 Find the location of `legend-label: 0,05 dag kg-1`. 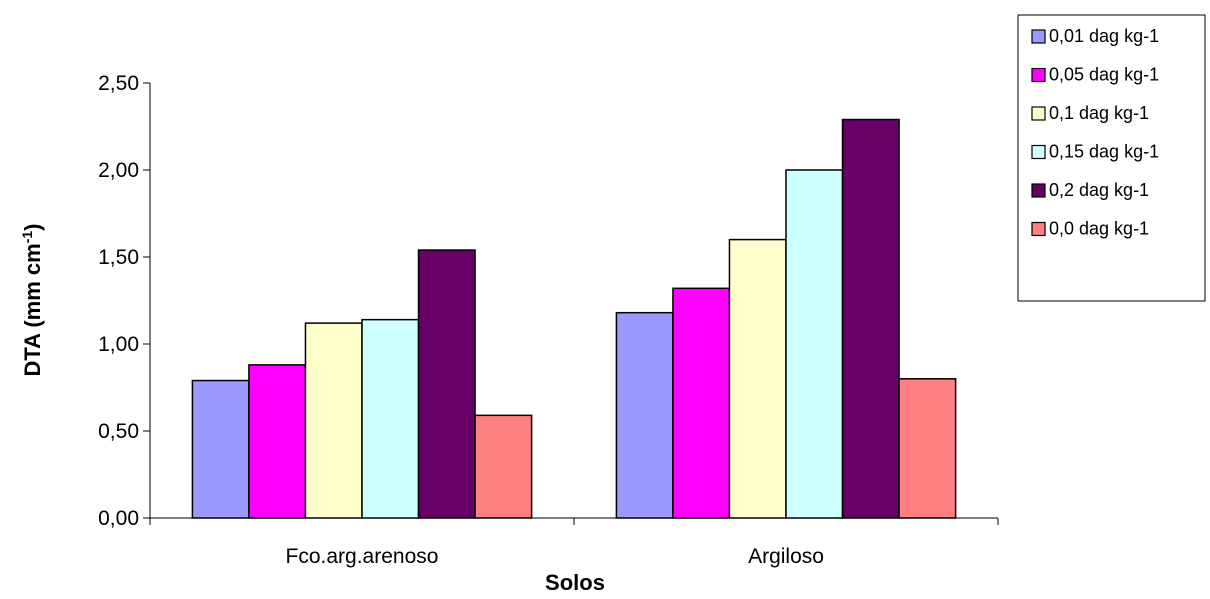

legend-label: 0,05 dag kg-1 is located at coordinates (1104, 75).